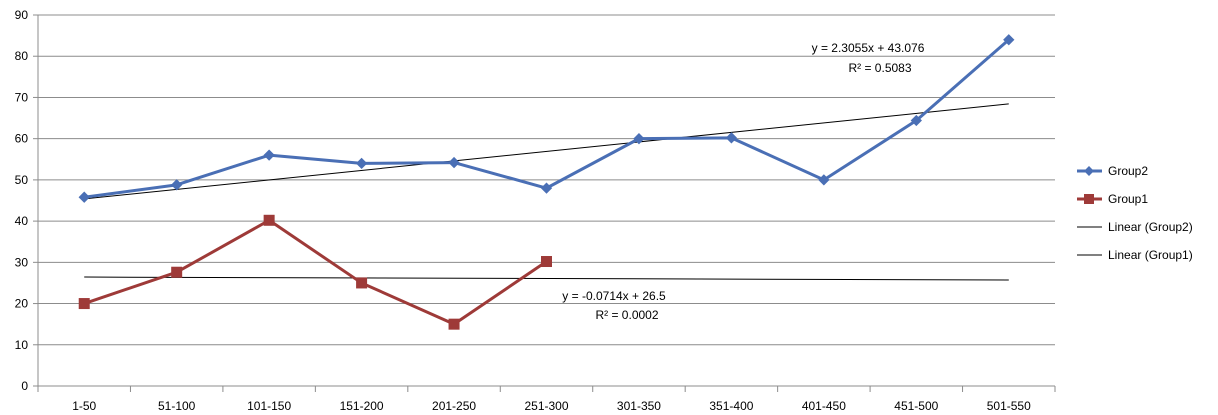 The width and height of the screenshot is (1218, 415). Describe the element at coordinates (315, 272) in the screenshot. I see `series-line-group1` at that location.